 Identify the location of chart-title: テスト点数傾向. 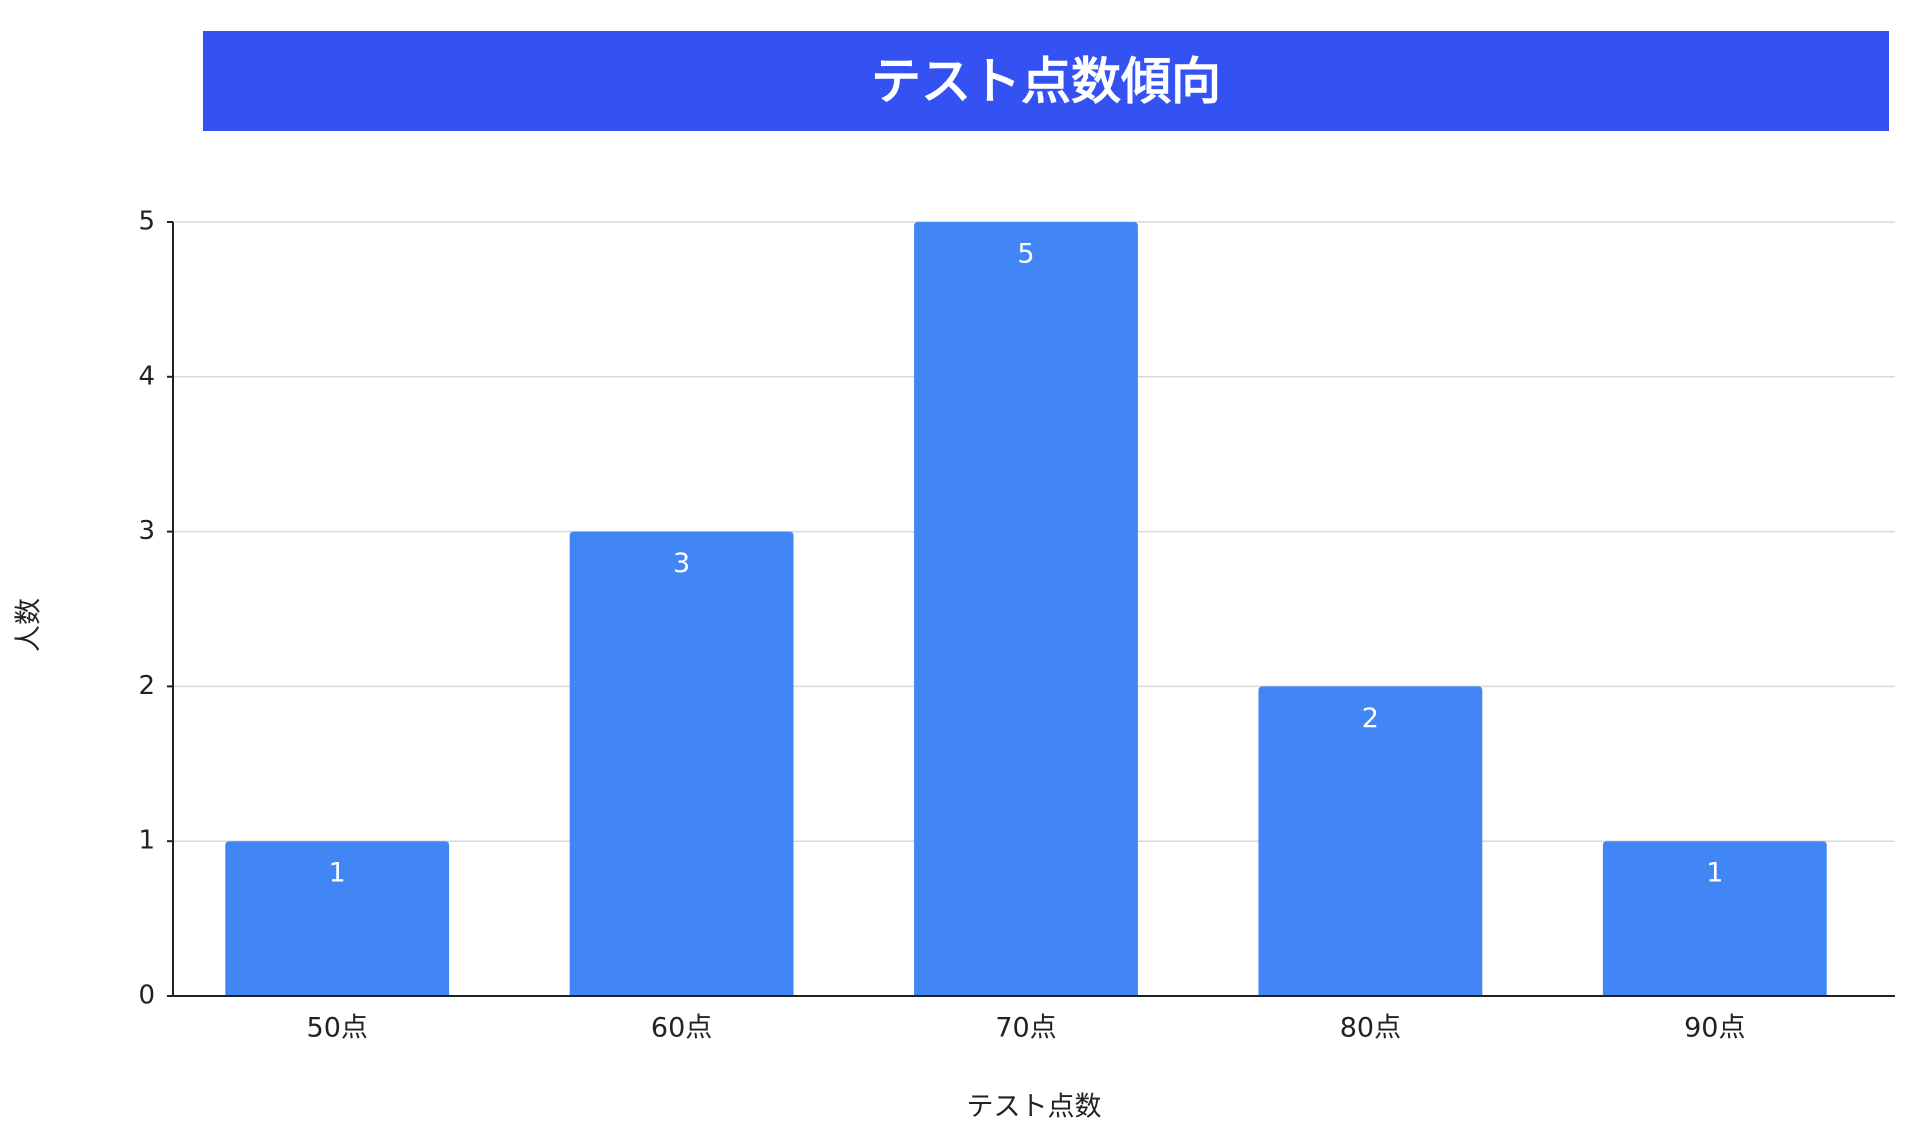
(1046, 82).